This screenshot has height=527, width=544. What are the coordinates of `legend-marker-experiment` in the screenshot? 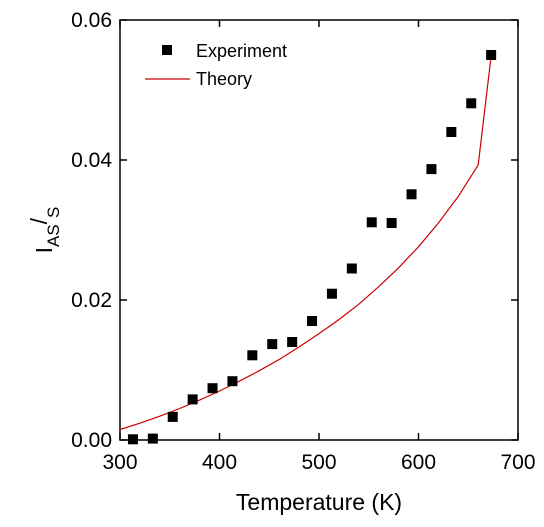 It's located at (167, 50).